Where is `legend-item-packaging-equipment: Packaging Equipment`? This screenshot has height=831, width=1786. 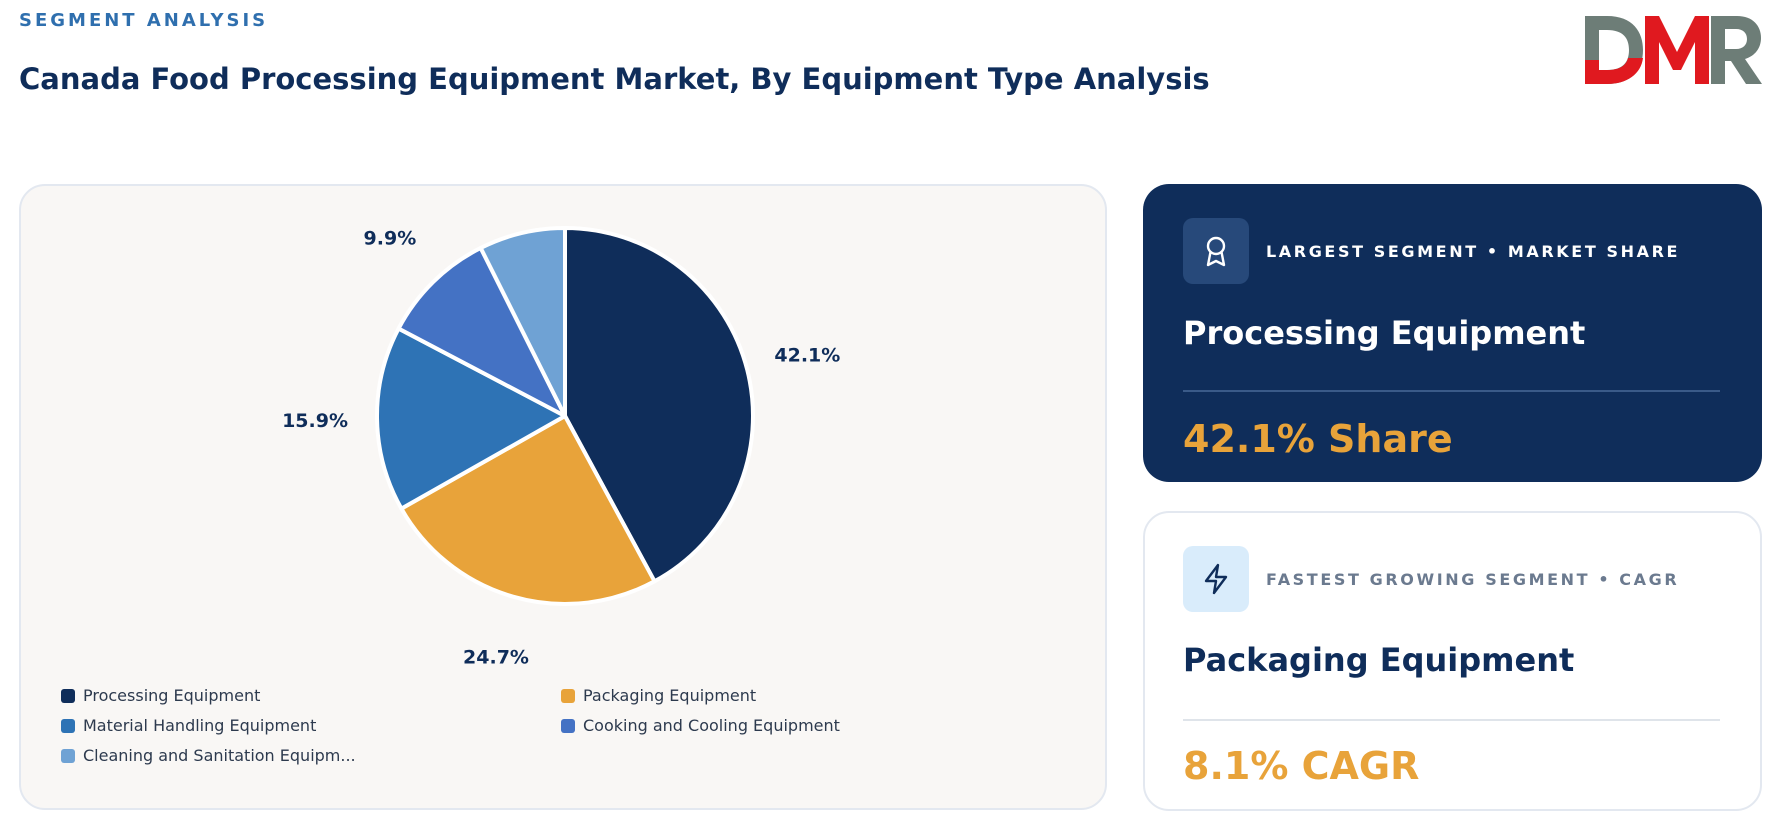
legend-item-packaging-equipment: Packaging Equipment is located at coordinates (658, 695).